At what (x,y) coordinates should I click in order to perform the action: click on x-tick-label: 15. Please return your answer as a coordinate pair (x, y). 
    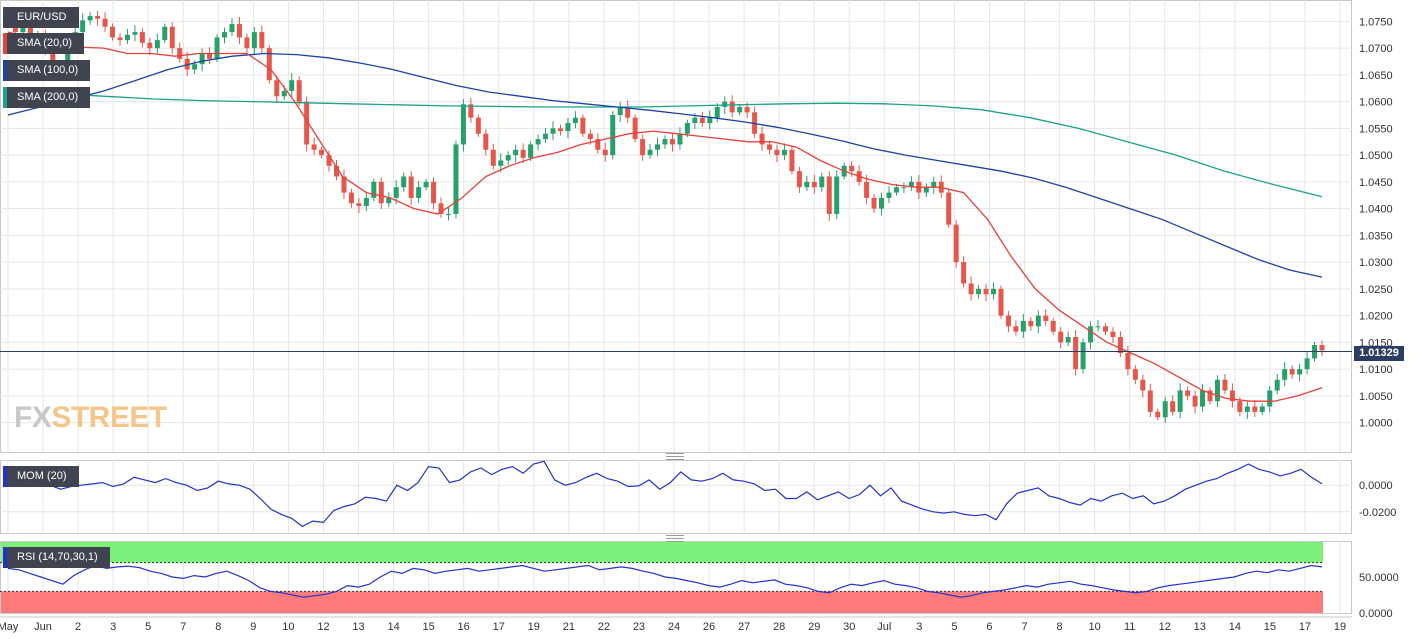
    Looking at the image, I should click on (1270, 627).